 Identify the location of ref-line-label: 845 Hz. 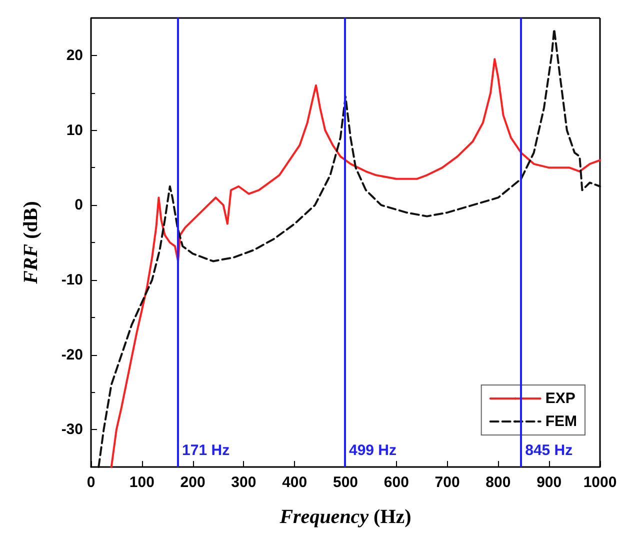
(549, 450).